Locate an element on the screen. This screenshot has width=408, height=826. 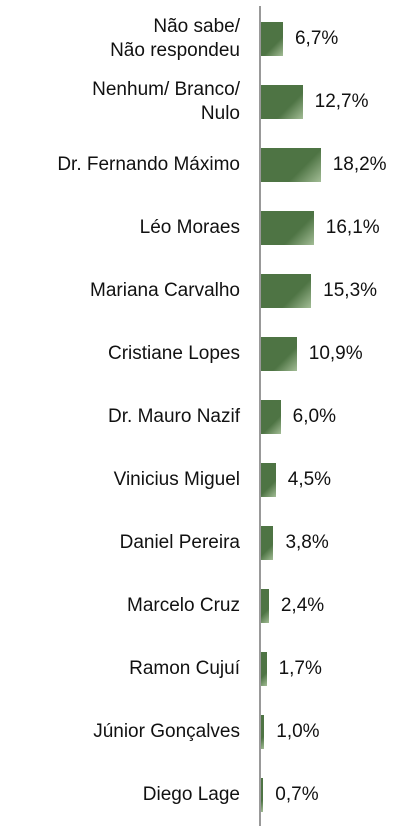
category-label: Dr. Mauro Nazif is located at coordinates (174, 416).